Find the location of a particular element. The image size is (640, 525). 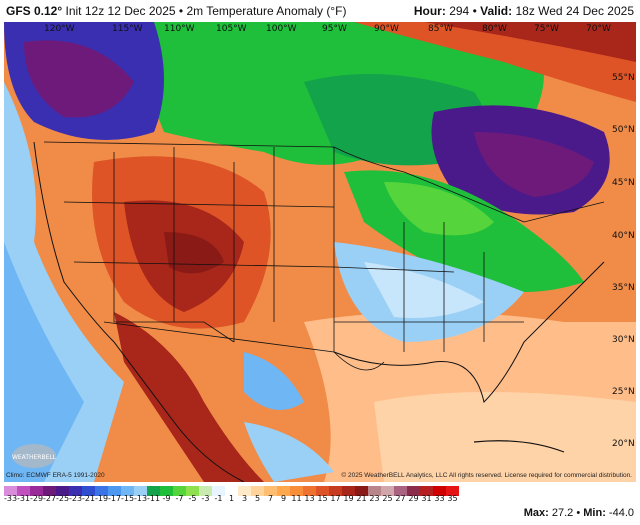

weatherbell-logo: WEATHERBELL is located at coordinates (34, 456).